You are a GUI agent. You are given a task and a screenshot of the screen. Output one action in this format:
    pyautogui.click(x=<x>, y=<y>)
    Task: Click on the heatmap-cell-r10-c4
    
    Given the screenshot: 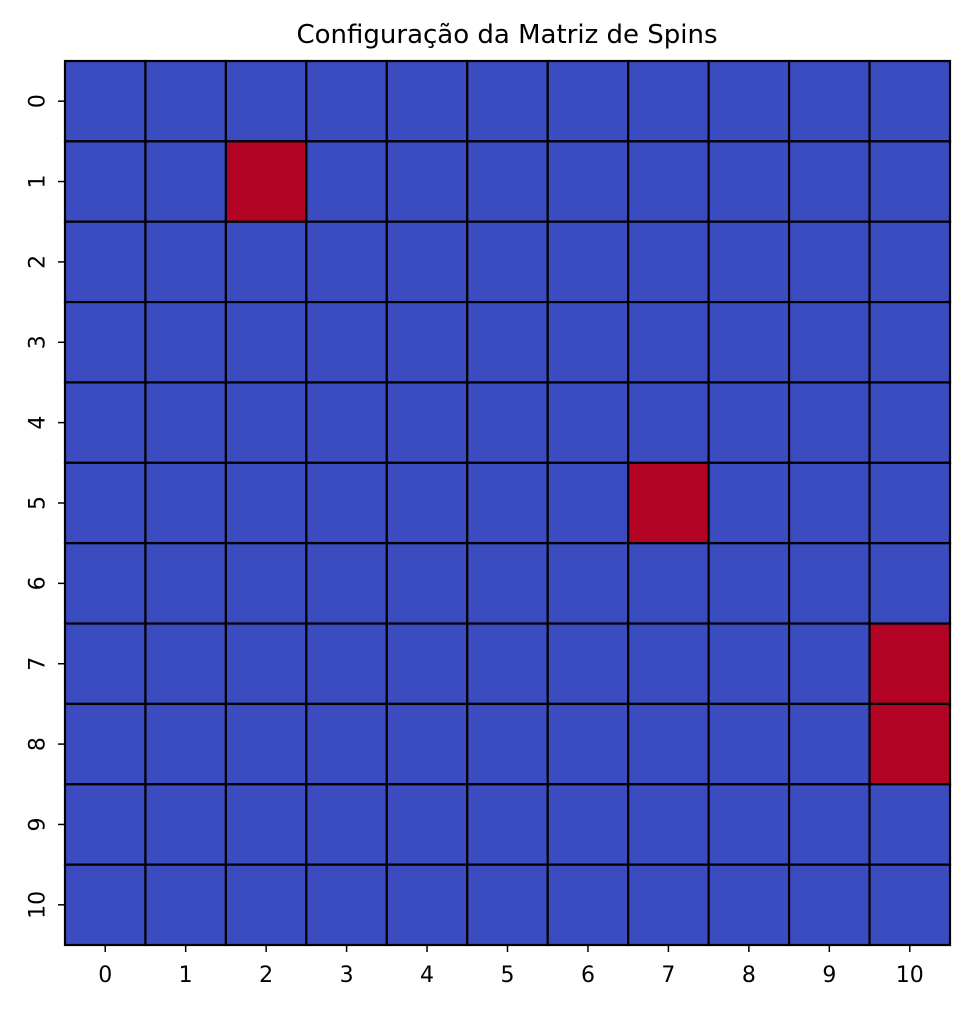 What is the action you would take?
    pyautogui.click(x=427, y=905)
    